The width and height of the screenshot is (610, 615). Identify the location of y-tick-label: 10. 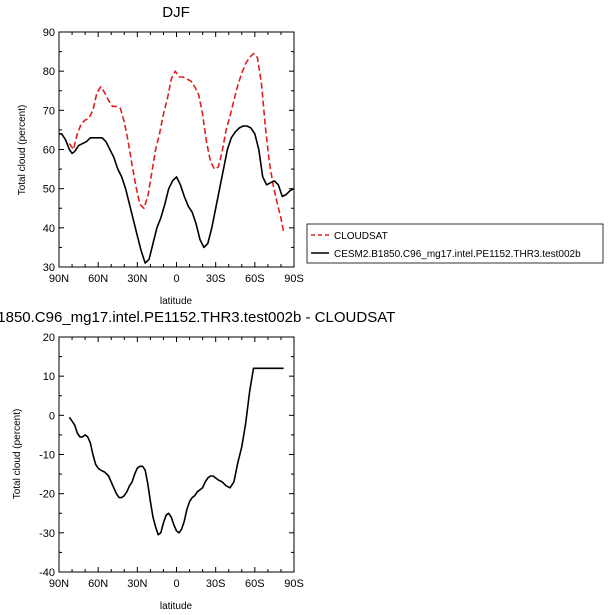
(49, 377).